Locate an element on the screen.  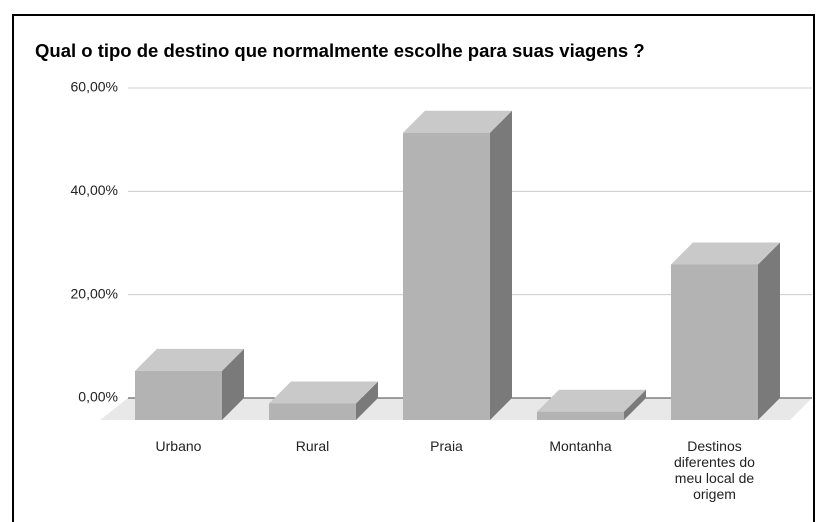
y-tick-label: 0,00% is located at coordinates (98, 397).